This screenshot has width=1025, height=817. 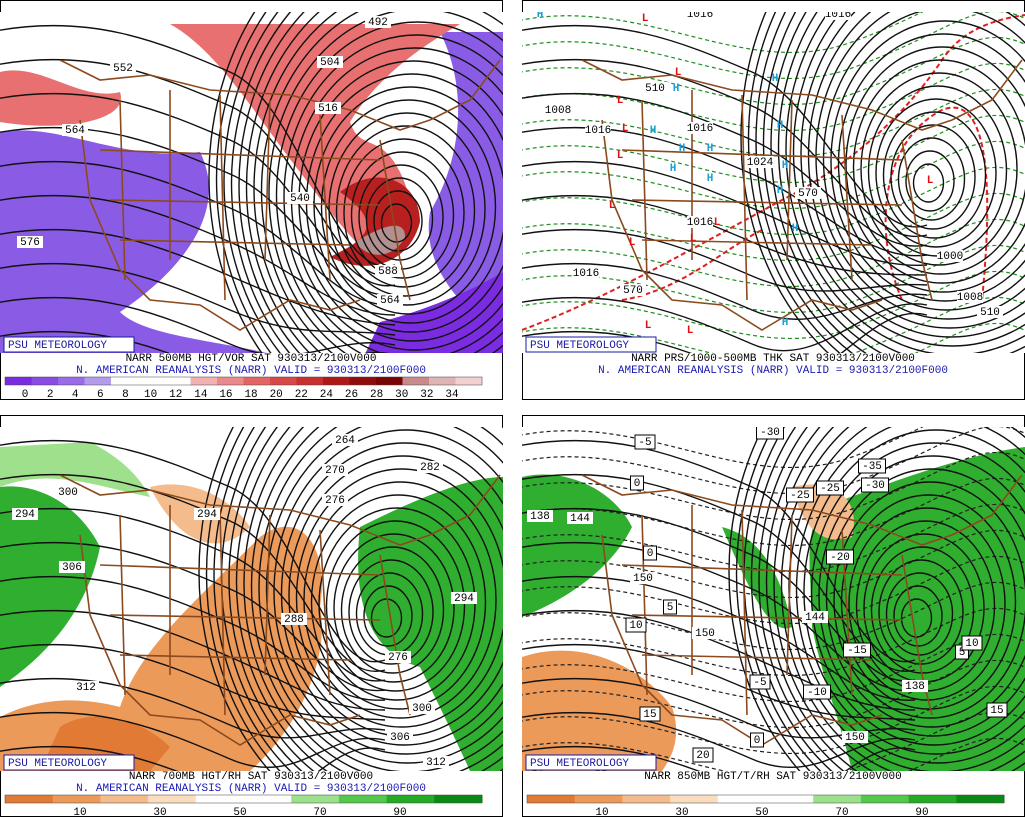 What do you see at coordinates (765, 799) in the screenshot?
I see `colorbar-frame` at bounding box center [765, 799].